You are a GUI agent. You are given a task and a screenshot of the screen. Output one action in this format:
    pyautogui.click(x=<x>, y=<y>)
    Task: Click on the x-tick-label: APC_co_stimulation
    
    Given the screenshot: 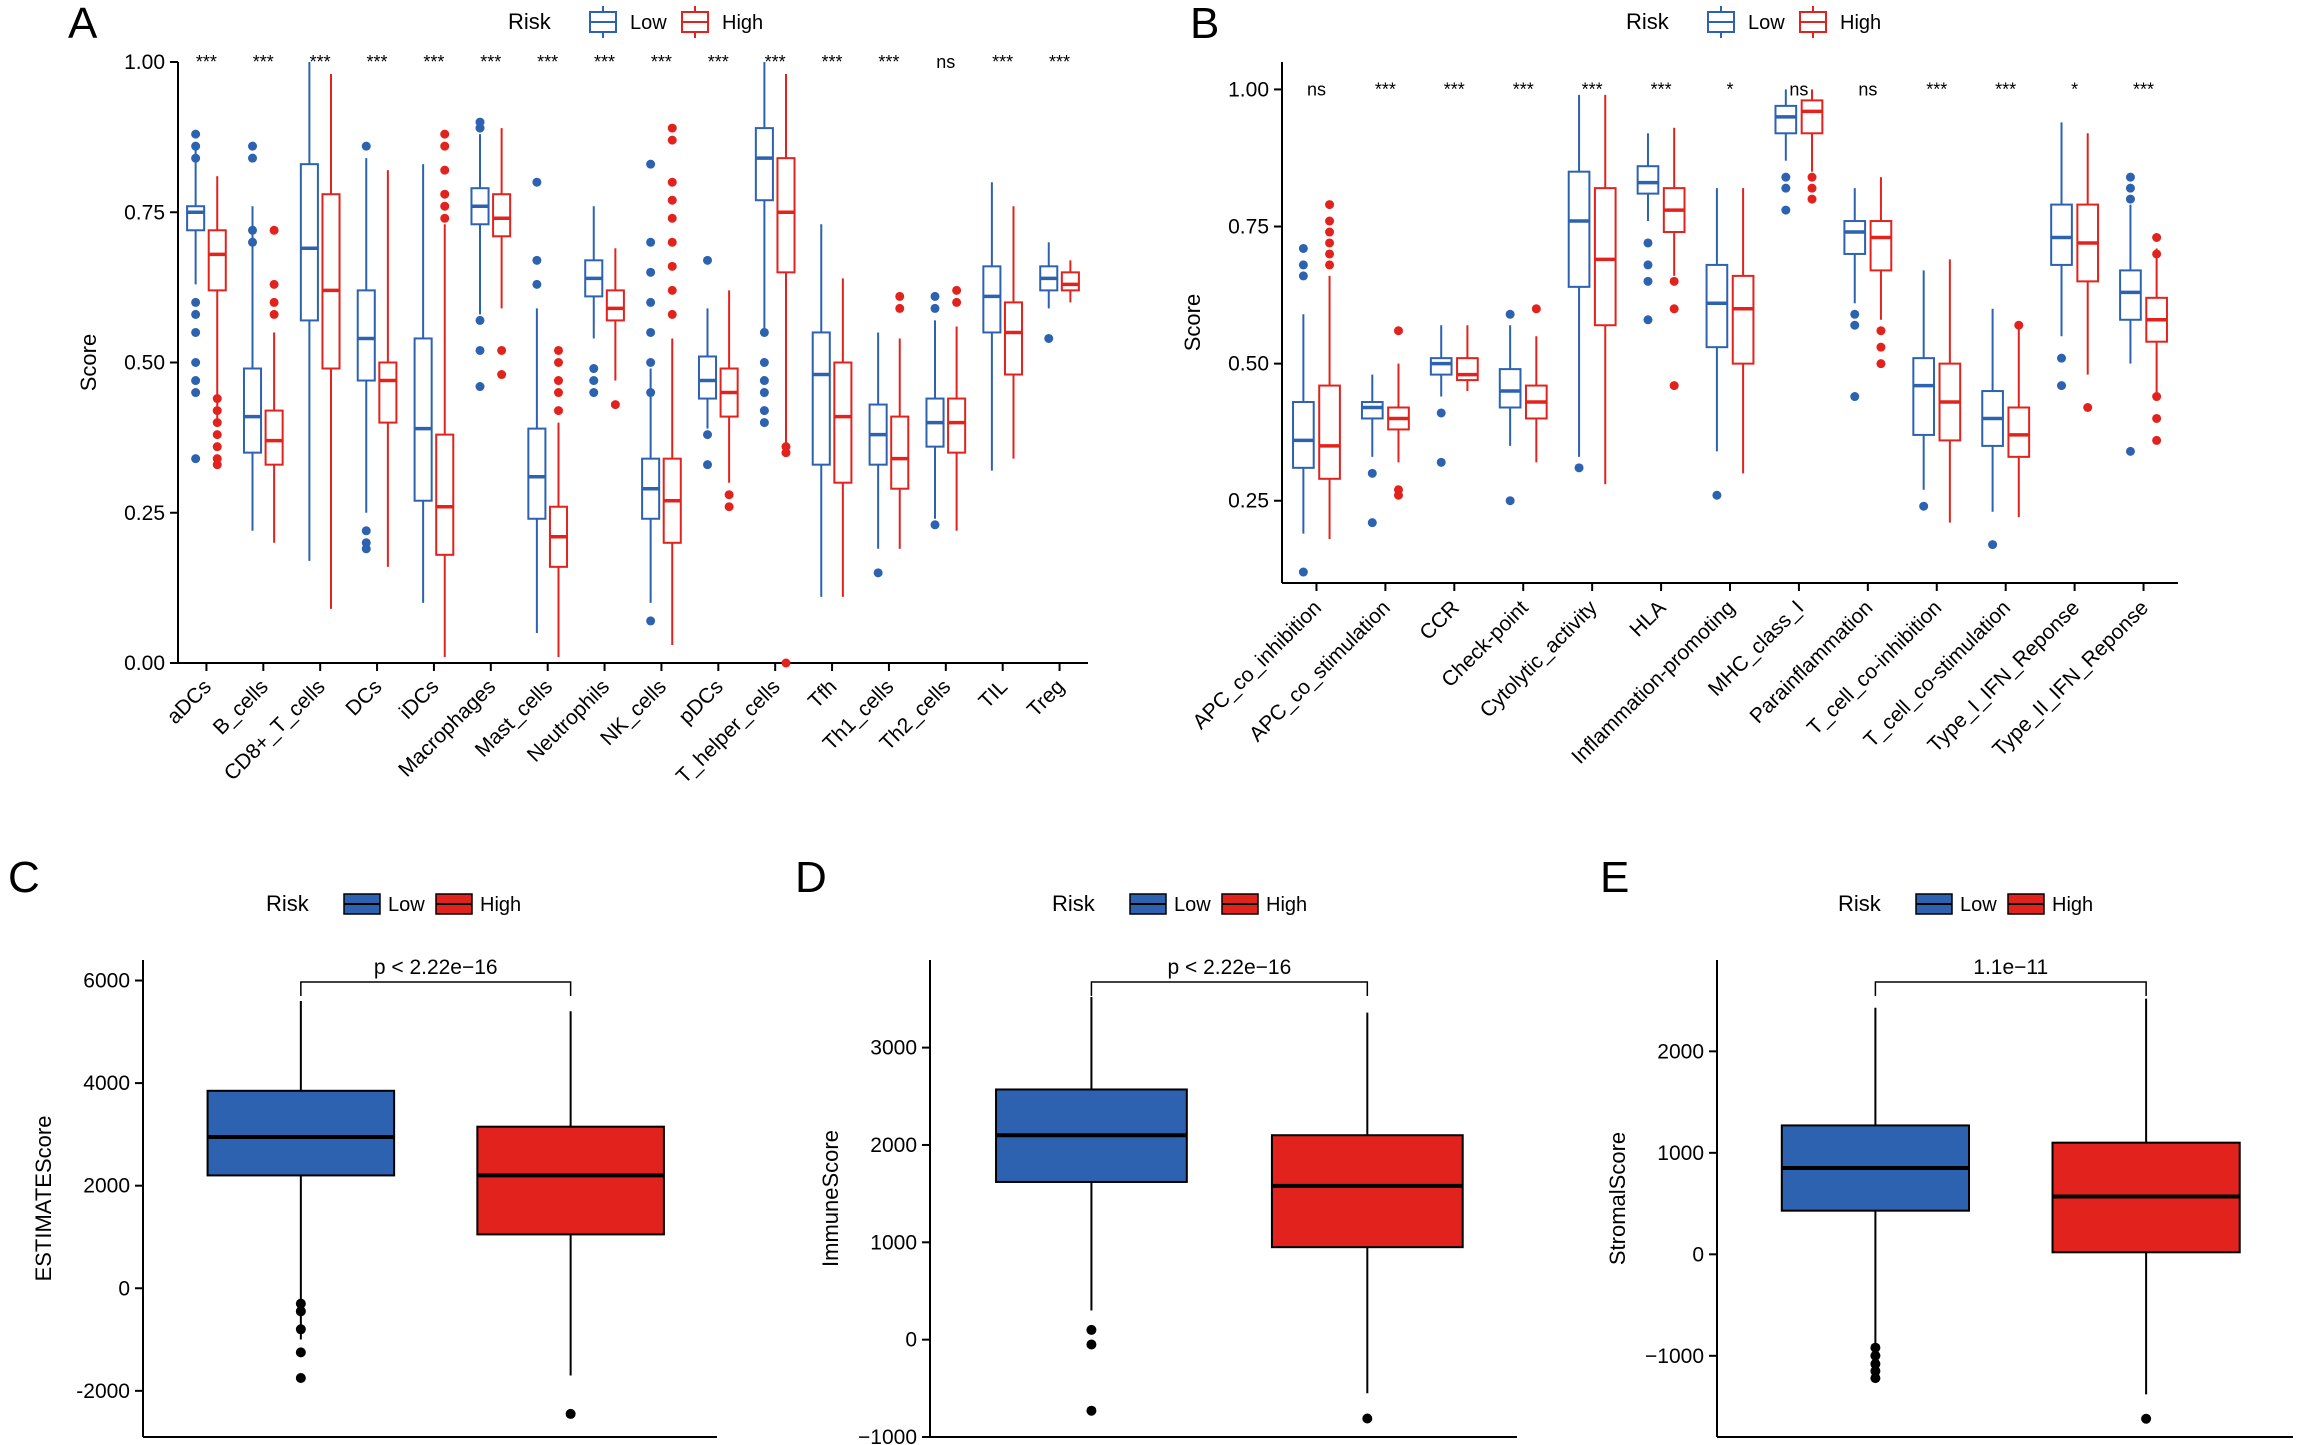 What is the action you would take?
    pyautogui.click(x=1320, y=671)
    